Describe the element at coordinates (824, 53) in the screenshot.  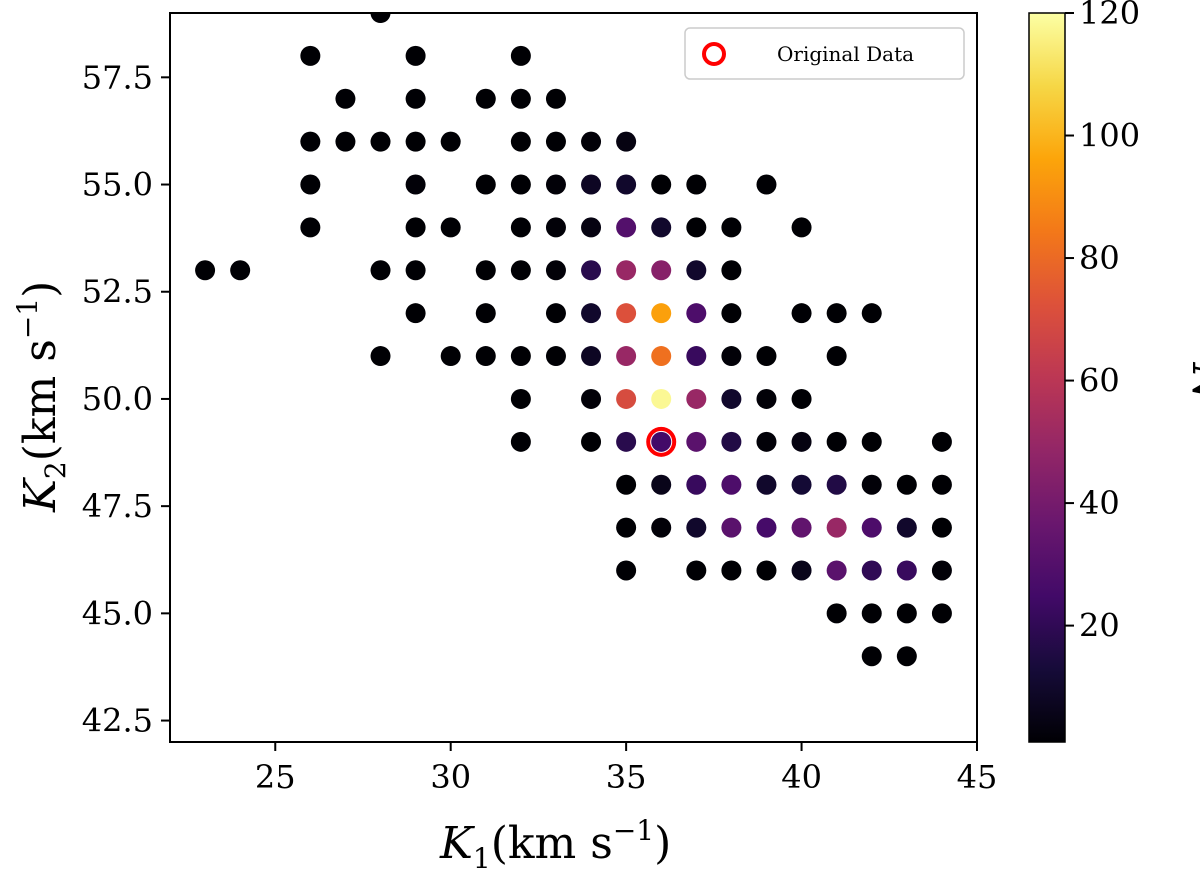
I see `legend: Original Data` at that location.